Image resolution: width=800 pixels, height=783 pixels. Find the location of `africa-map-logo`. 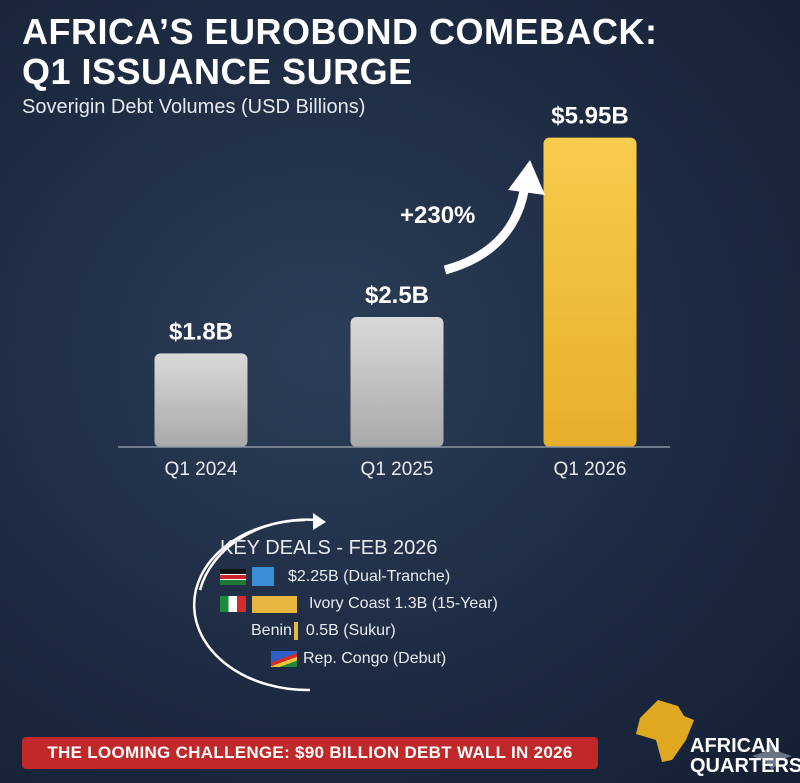

africa-map-logo is located at coordinates (665, 731).